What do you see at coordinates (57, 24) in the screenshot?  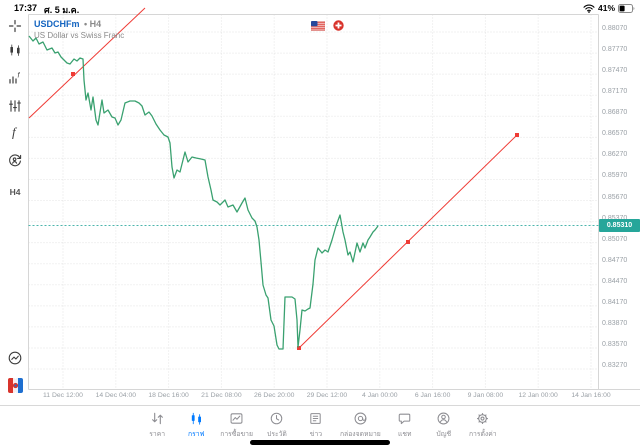 I see `symbol-name: USDCHFm` at bounding box center [57, 24].